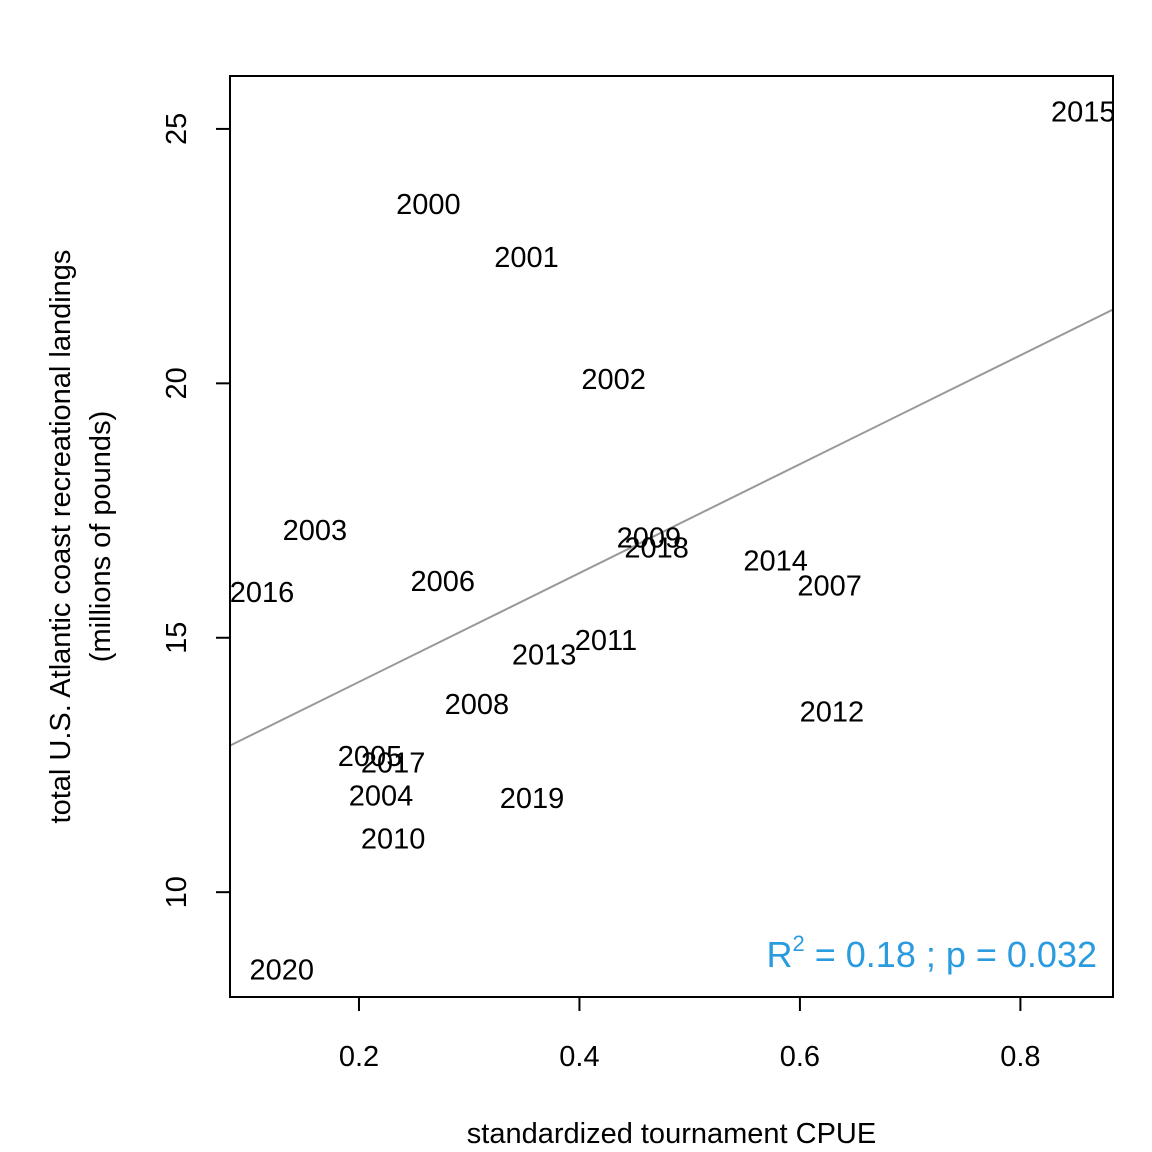 This screenshot has height=1152, width=1152. Describe the element at coordinates (282, 971) in the screenshot. I see `point-label-2020: 2020` at that location.